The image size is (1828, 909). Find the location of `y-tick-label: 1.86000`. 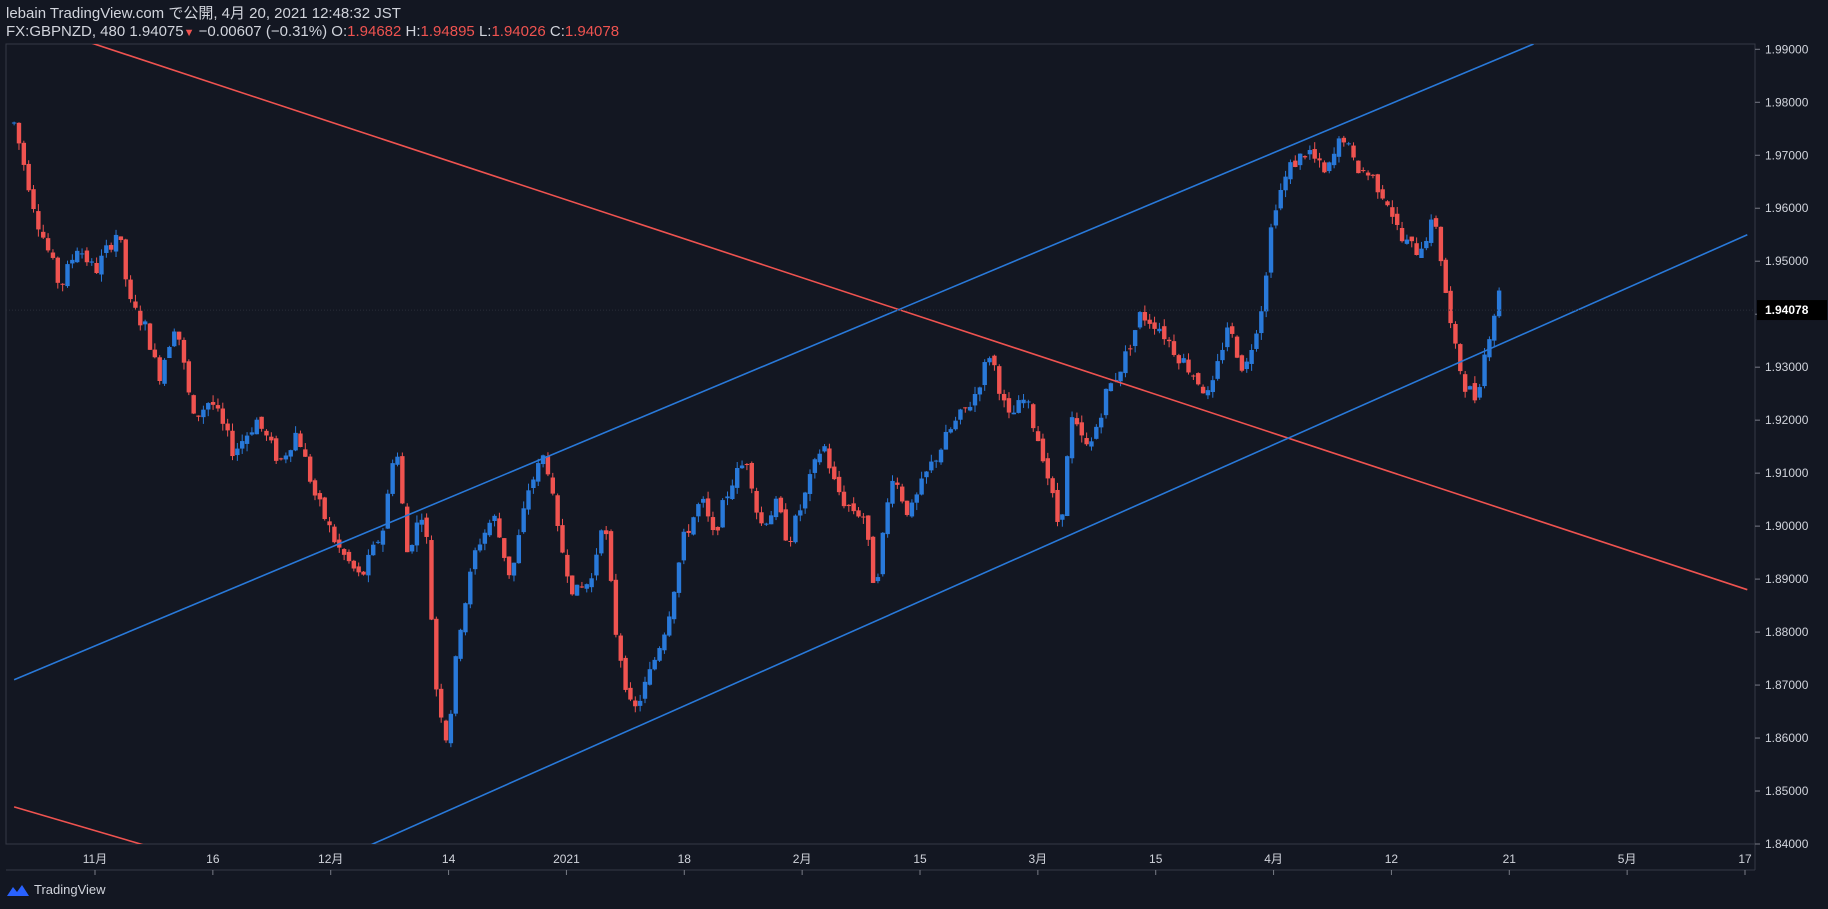

y-tick-label: 1.86000 is located at coordinates (1787, 738).